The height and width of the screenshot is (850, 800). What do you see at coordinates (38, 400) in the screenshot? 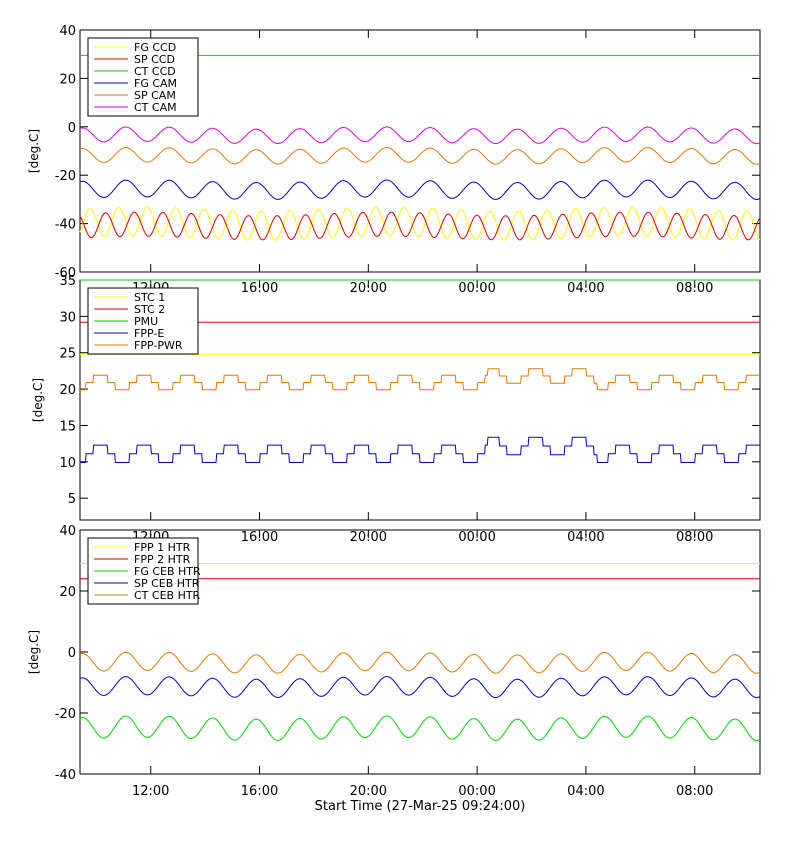
I see `panel-2-ylabel: [deg.C]` at bounding box center [38, 400].